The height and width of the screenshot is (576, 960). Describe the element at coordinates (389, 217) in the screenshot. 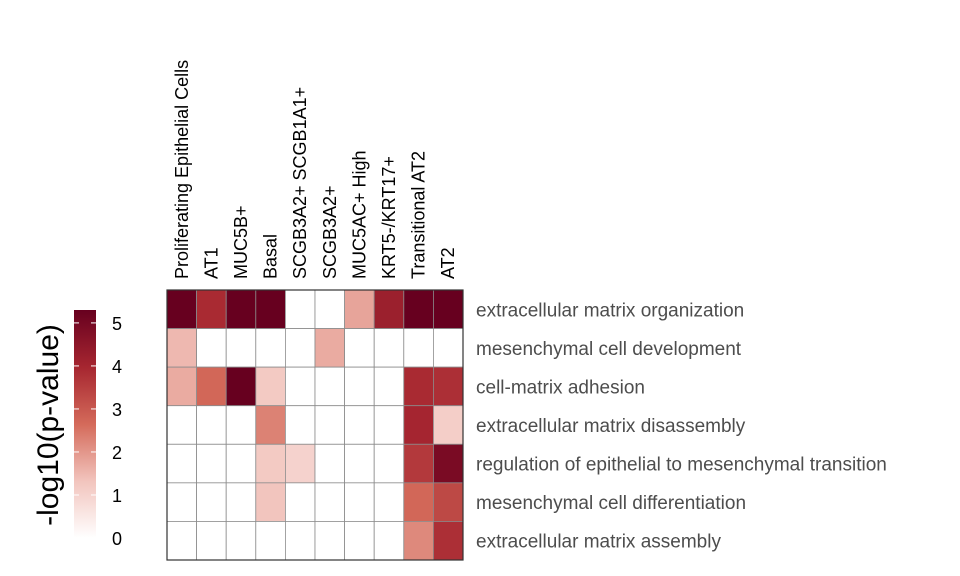

I see `column-label: KRT5-/KRT17+` at that location.